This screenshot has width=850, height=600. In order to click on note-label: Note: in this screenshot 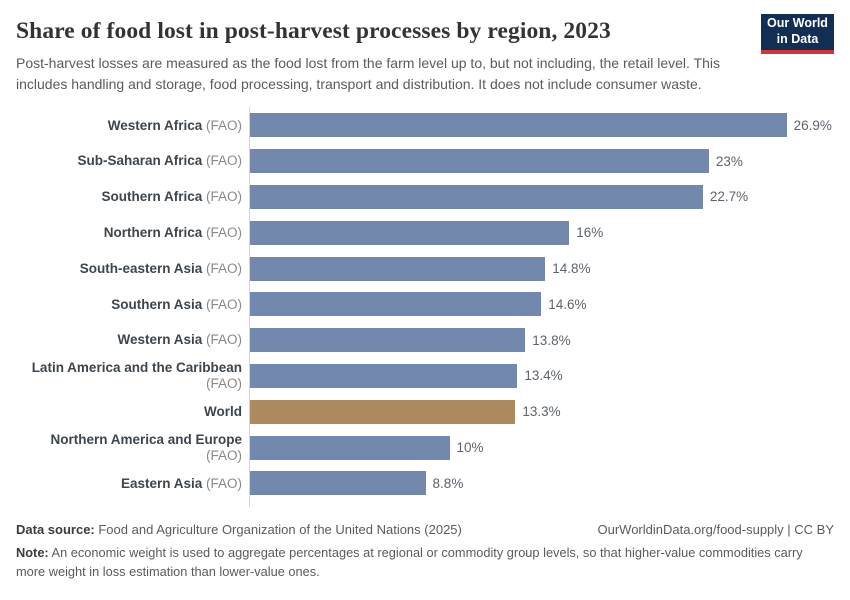, I will do `click(32, 553)`.